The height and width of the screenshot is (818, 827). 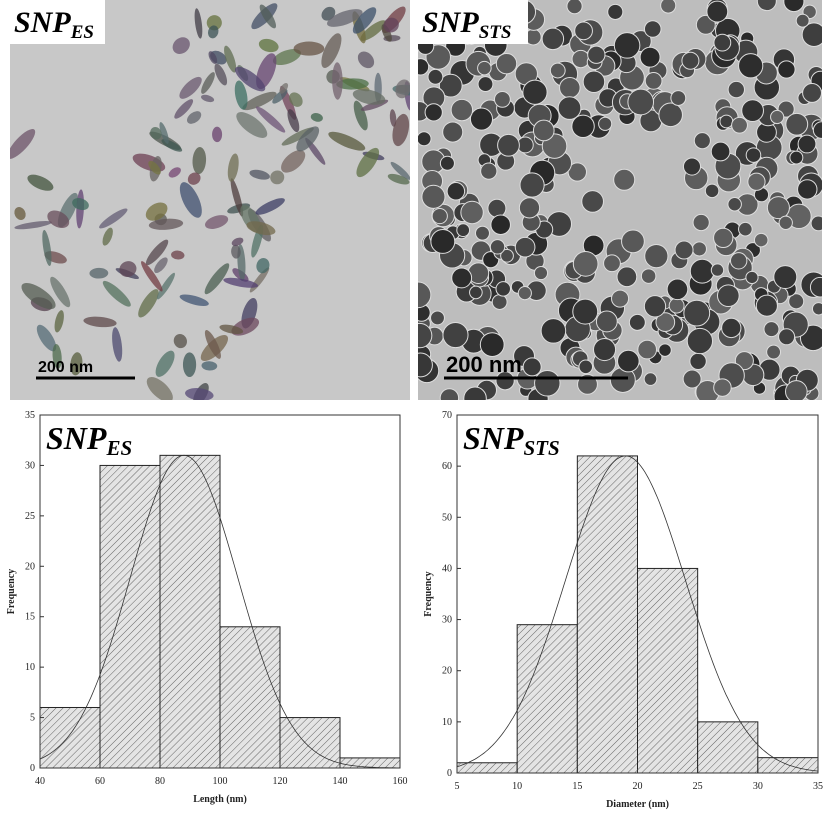 I want to click on chart-title: SNPES, so click(x=89, y=440).